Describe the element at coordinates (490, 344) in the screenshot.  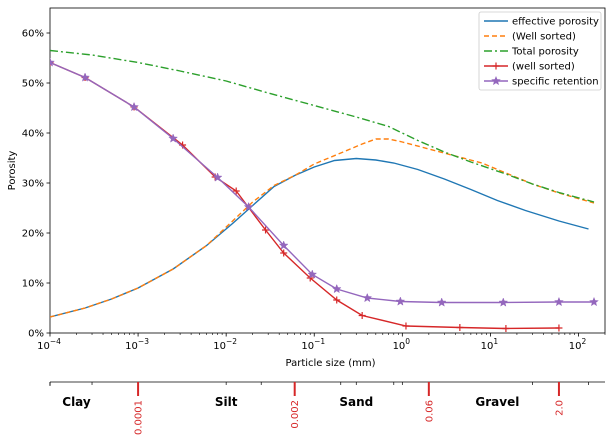
I see `x-tick-label: 10¹` at that location.